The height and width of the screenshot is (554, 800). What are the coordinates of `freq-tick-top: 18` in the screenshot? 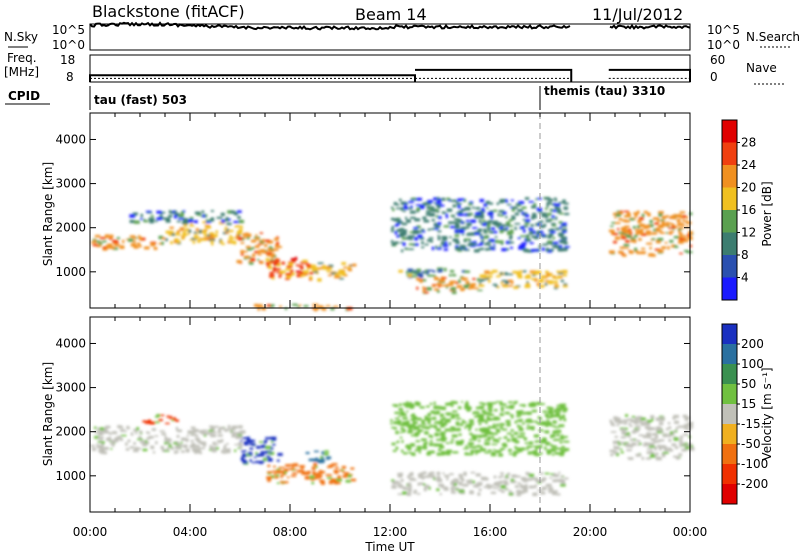 It's located at (67, 60).